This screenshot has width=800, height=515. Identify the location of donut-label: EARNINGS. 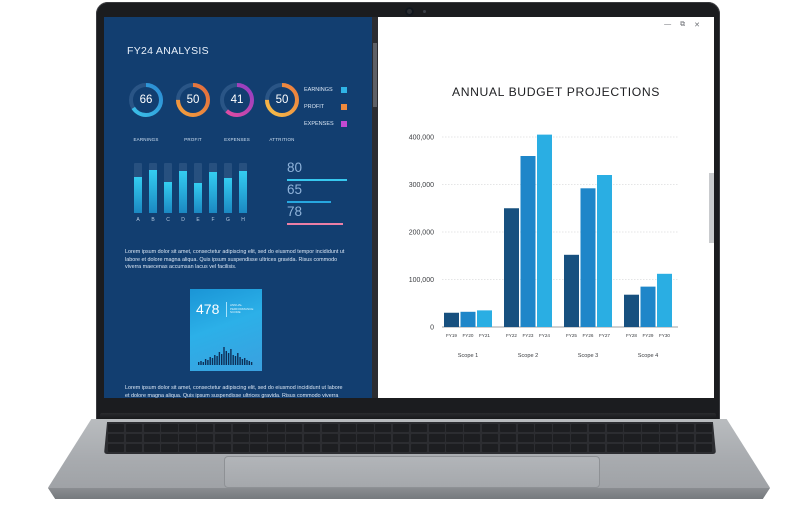
(146, 139).